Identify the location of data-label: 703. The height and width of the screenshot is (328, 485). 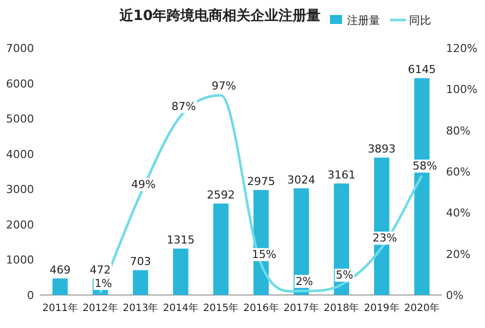
(140, 261).